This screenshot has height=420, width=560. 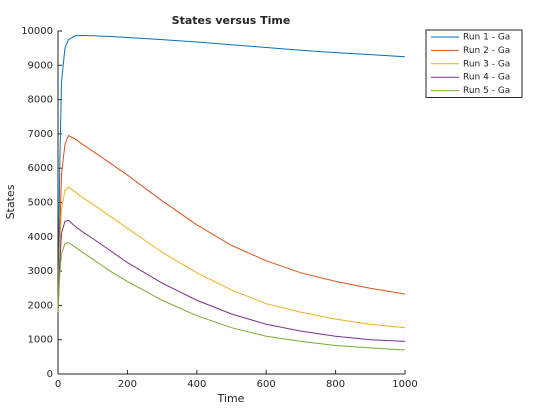 I want to click on y-axis-label: States, so click(x=10, y=201).